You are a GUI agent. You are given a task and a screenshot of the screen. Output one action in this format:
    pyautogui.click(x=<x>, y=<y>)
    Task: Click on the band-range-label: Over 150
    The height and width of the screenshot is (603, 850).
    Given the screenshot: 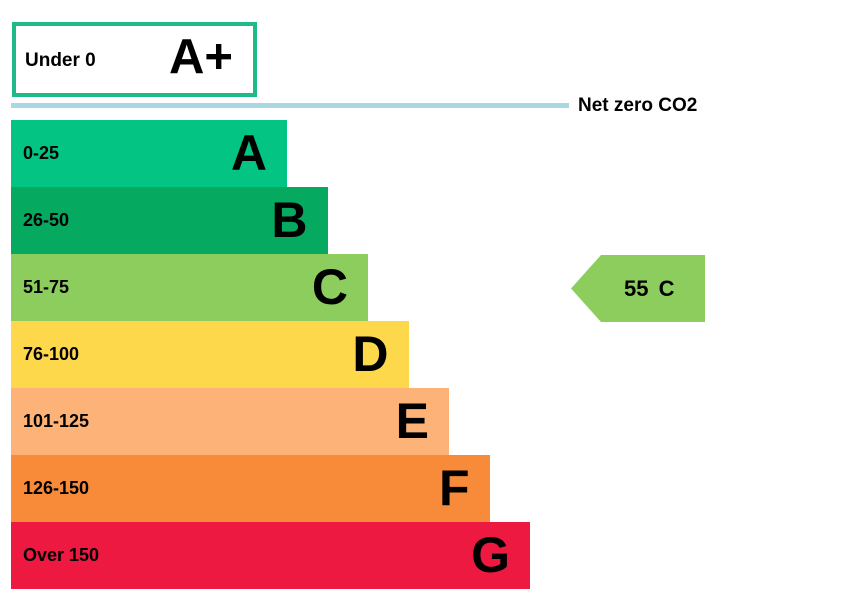 What is the action you would take?
    pyautogui.click(x=61, y=555)
    